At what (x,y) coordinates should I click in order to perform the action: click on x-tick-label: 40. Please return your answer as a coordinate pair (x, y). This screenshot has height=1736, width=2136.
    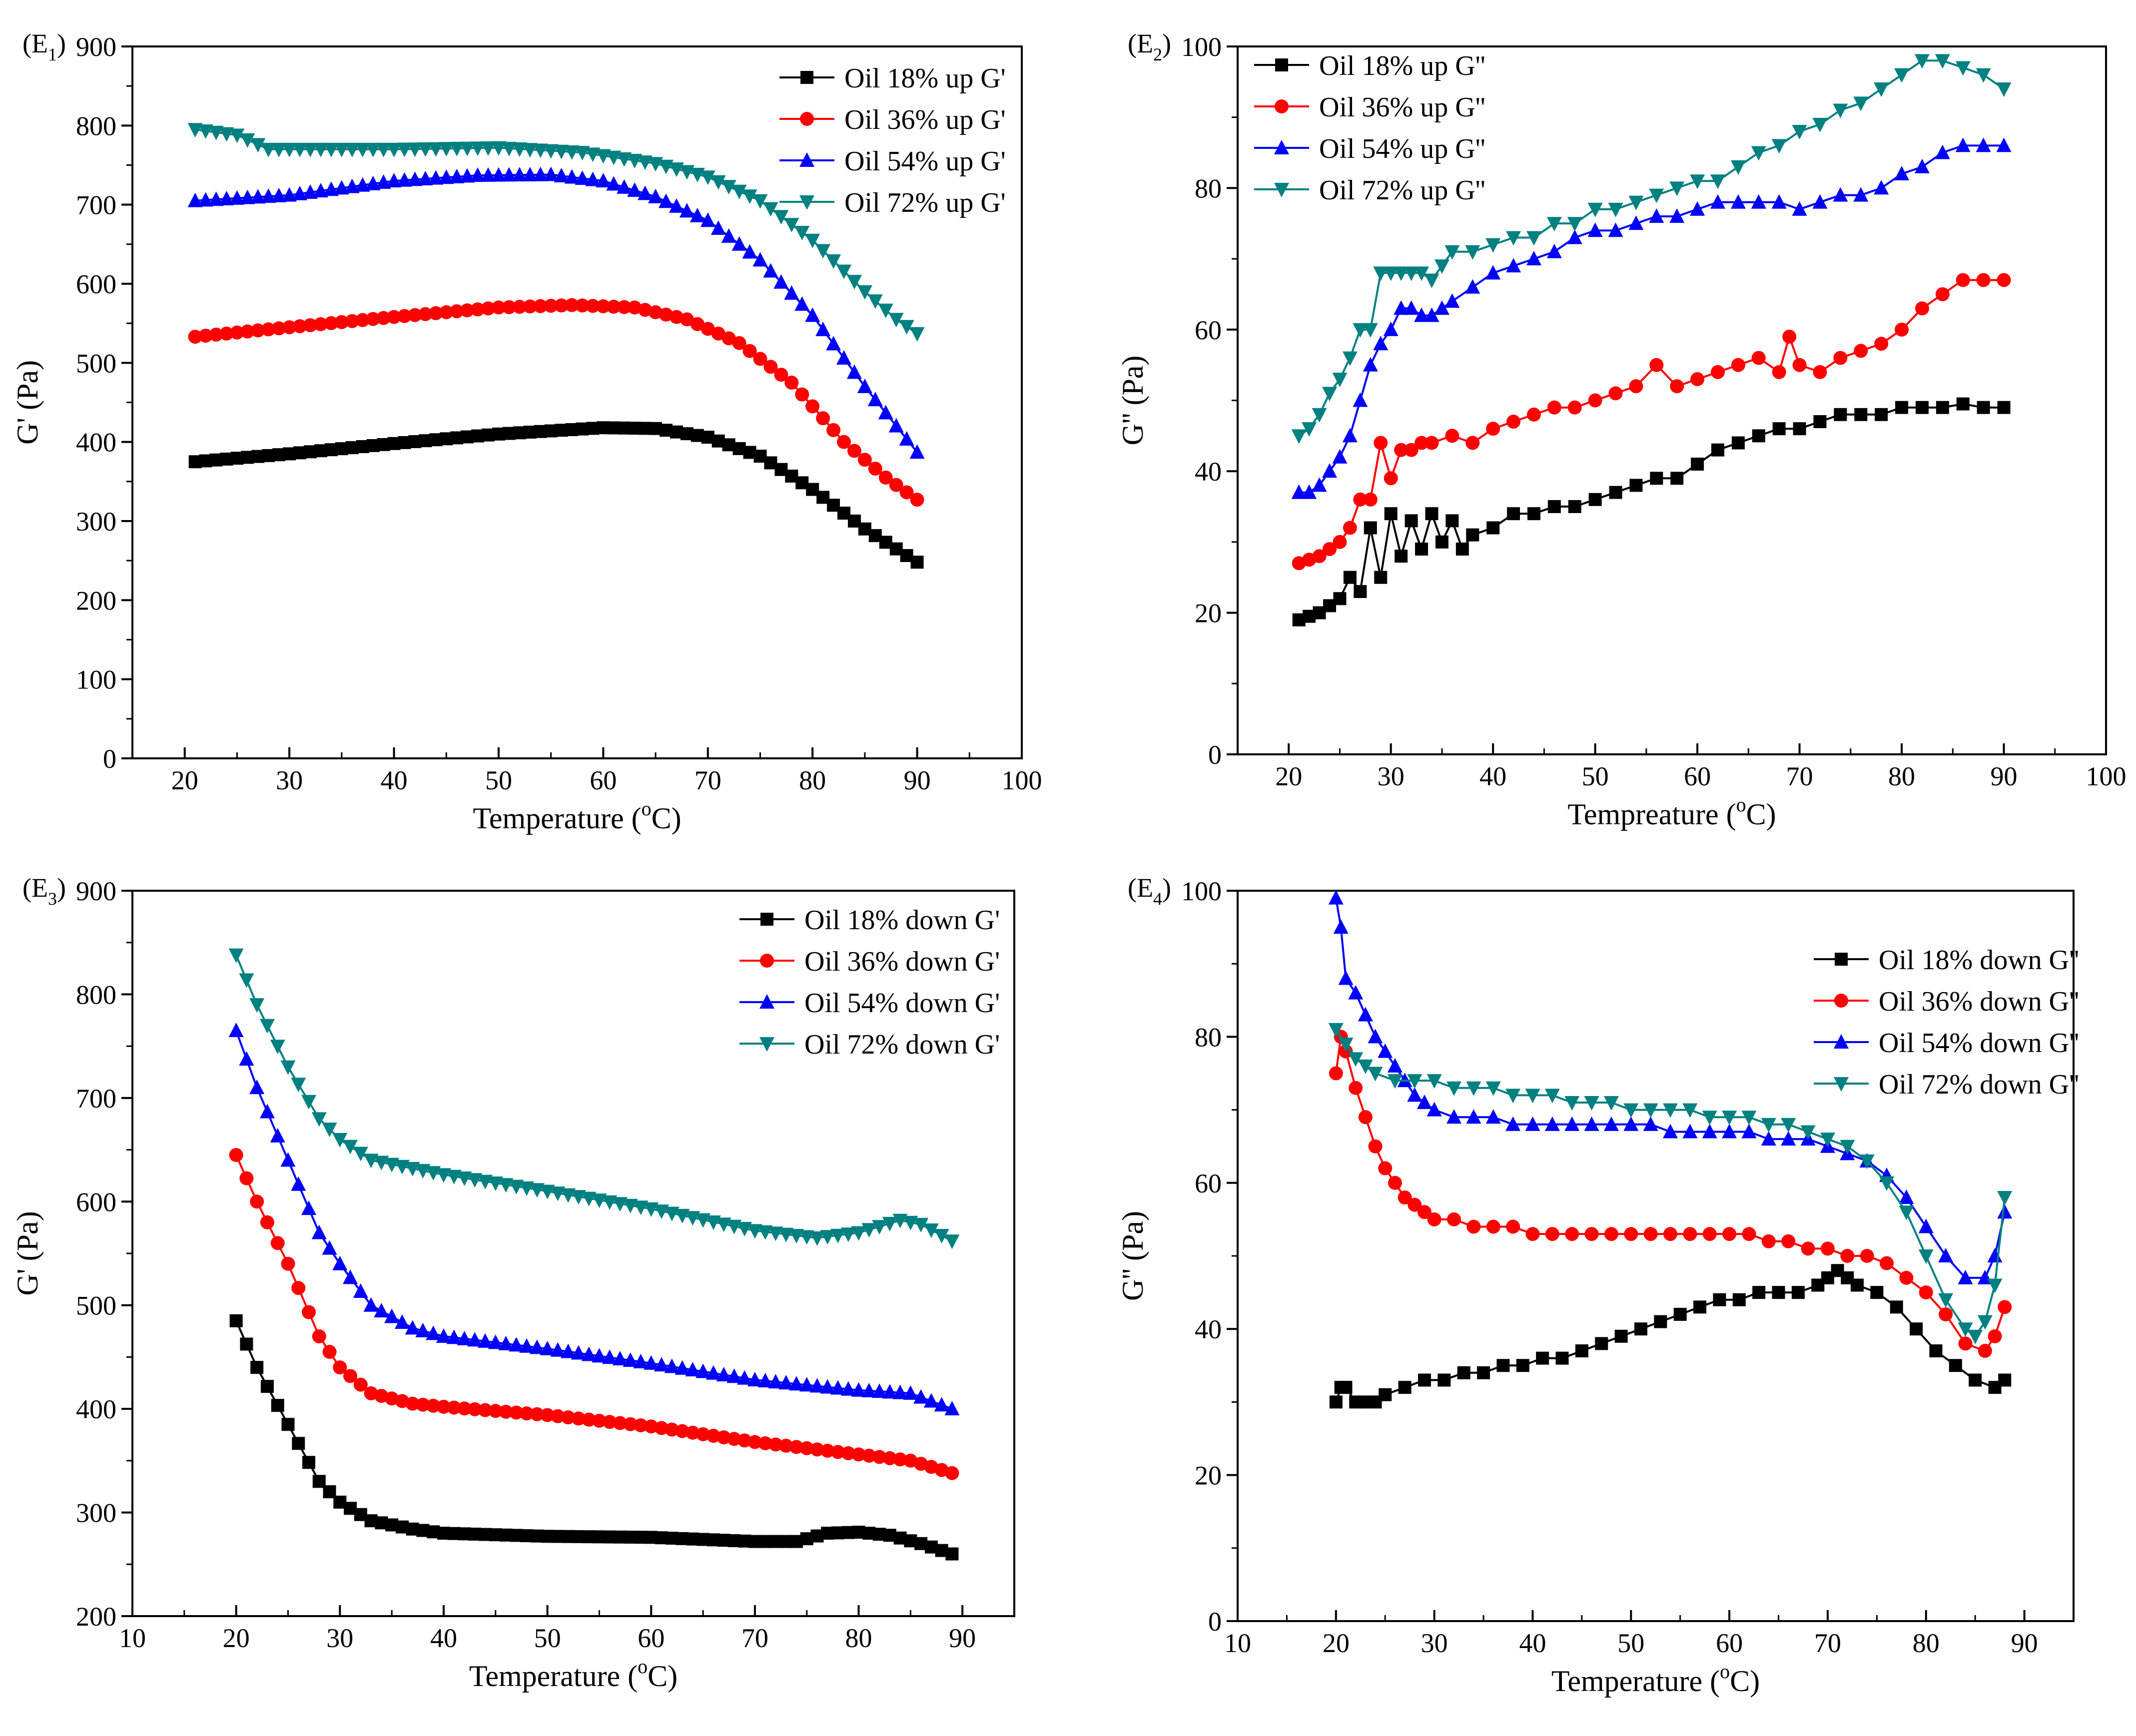
    Looking at the image, I should click on (1492, 776).